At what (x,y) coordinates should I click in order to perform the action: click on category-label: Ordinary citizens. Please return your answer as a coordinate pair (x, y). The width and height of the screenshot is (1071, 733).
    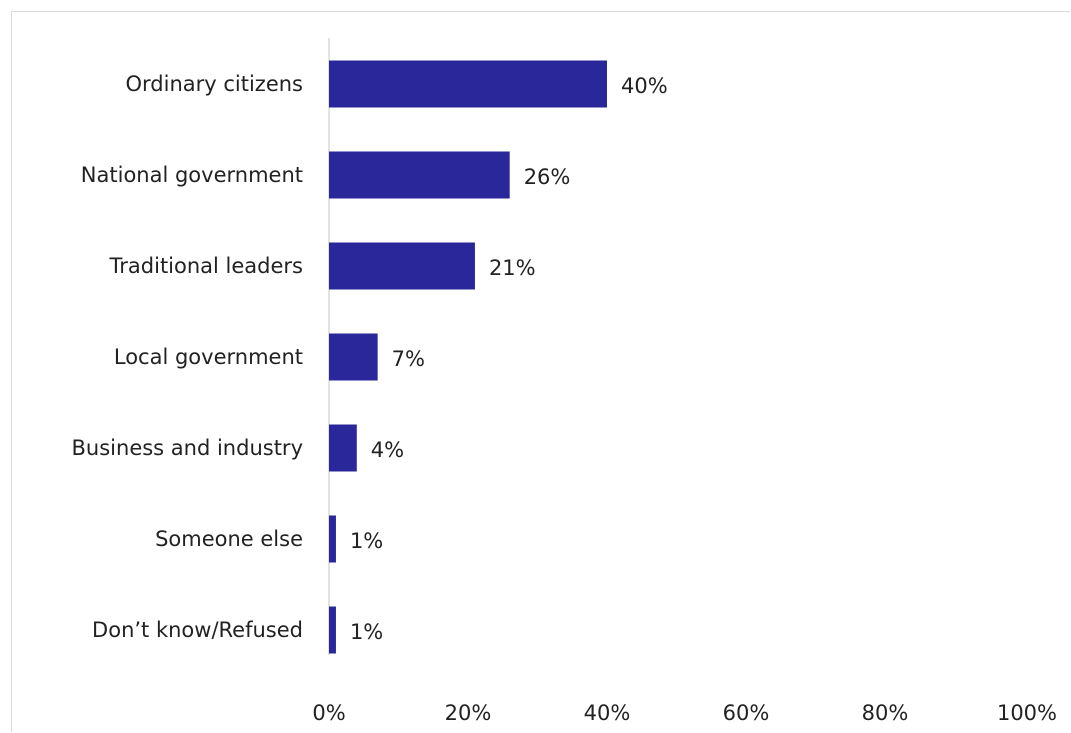
    Looking at the image, I should click on (214, 84).